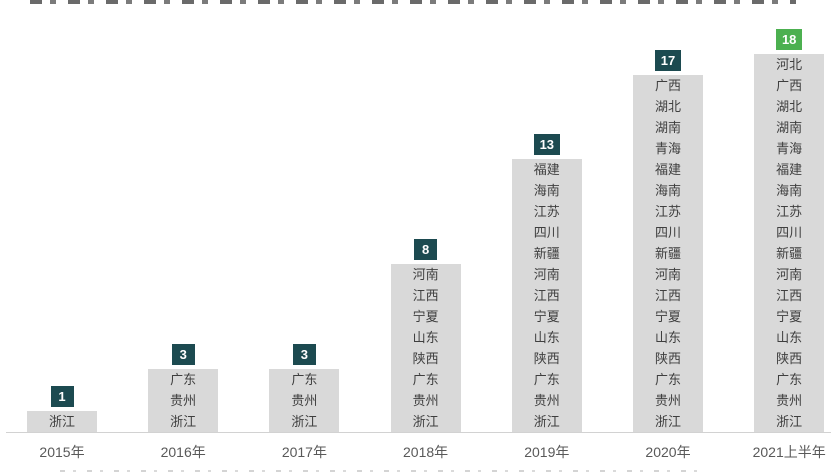 Image resolution: width=835 pixels, height=472 pixels. Describe the element at coordinates (547, 144) in the screenshot. I see `count-badge: 13` at that location.